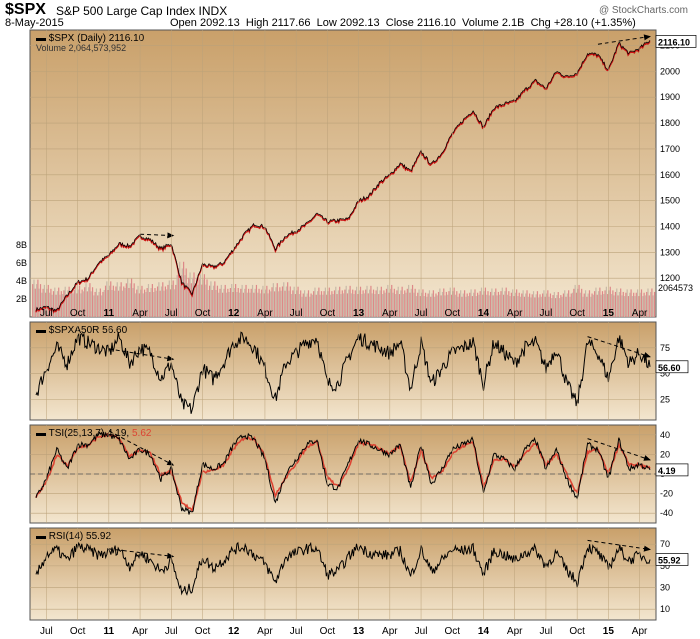 The width and height of the screenshot is (700, 639). Describe the element at coordinates (343, 473) in the screenshot. I see `indicator-line` at that location.